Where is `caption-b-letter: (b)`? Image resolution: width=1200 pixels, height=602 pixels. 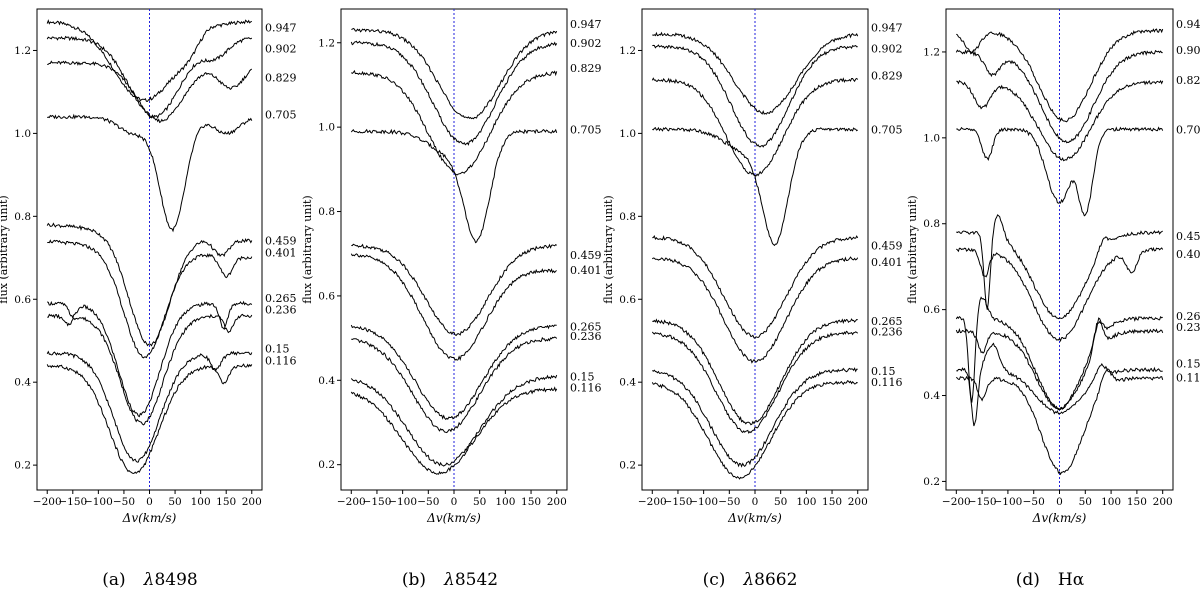
caption-b-letter: (b) is located at coordinates (414, 580).